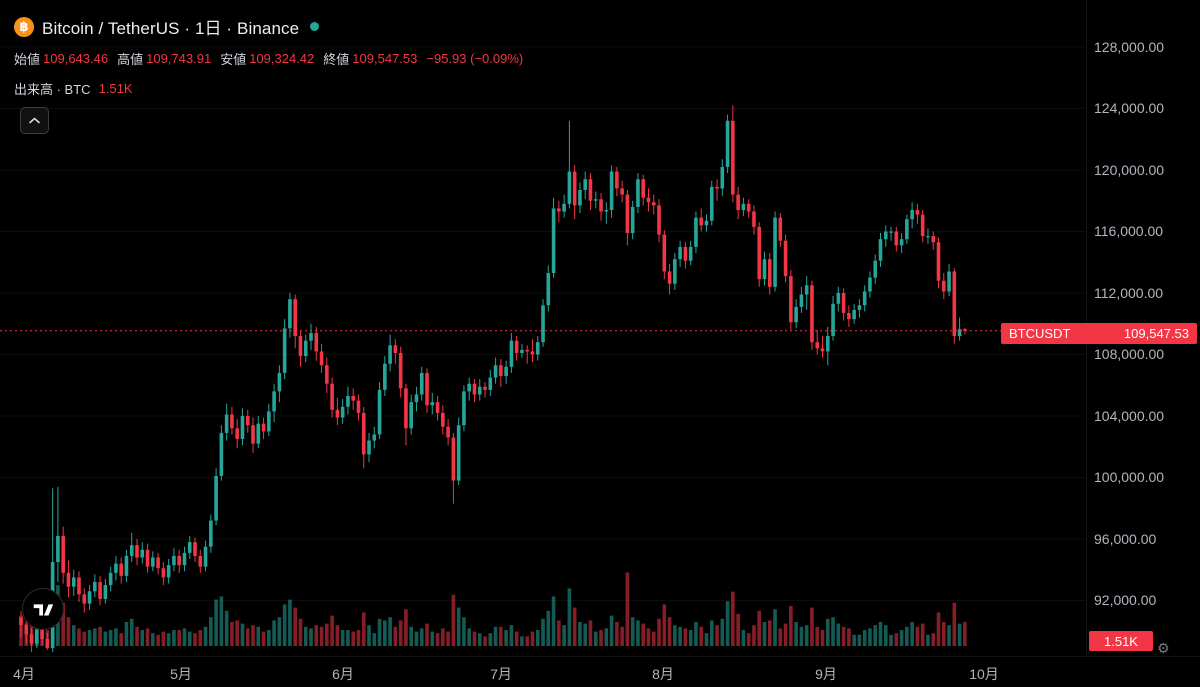  Describe the element at coordinates (343, 674) in the screenshot. I see `time-axis-label: 6月` at that location.